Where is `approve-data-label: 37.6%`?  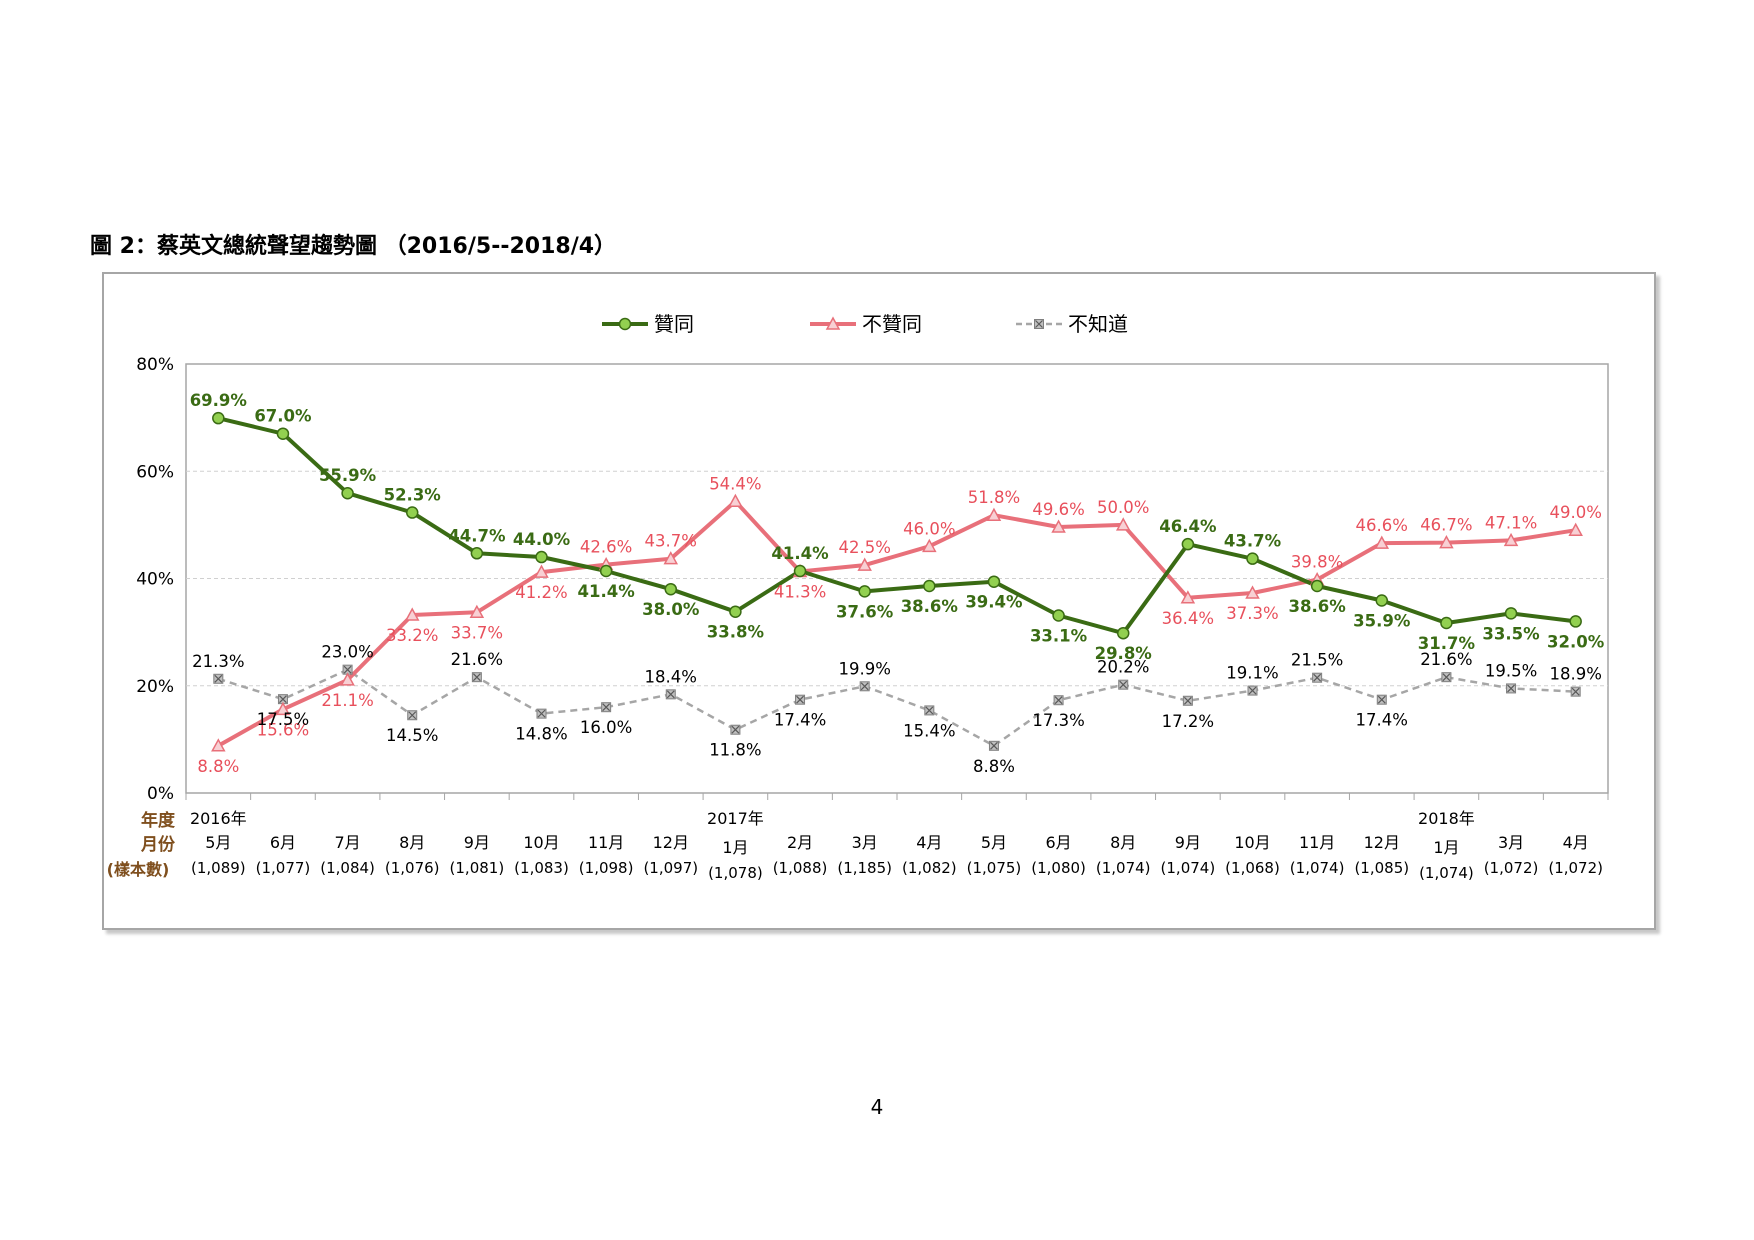
approve-data-label: 37.6% is located at coordinates (865, 611).